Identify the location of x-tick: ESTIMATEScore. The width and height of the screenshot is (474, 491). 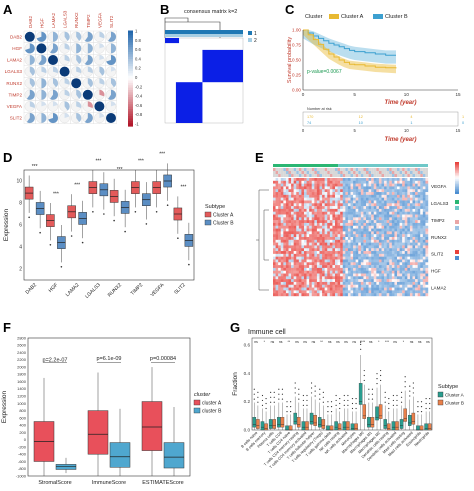
(162, 483).